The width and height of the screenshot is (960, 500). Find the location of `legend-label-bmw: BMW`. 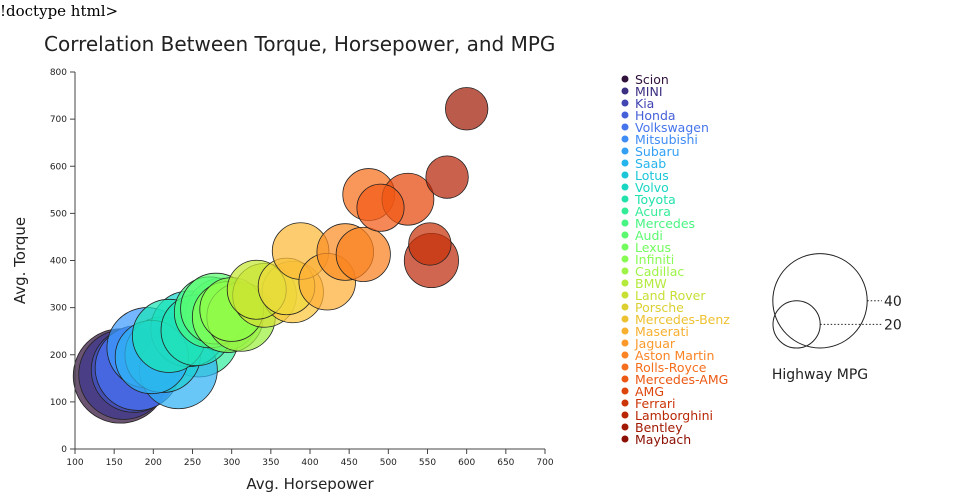

legend-label-bmw: BMW is located at coordinates (651, 283).